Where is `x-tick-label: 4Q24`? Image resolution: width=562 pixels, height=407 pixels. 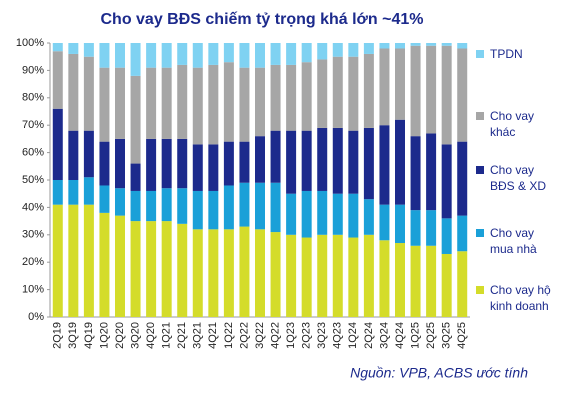
x-tick-label: 4Q24 is located at coordinates (400, 335).